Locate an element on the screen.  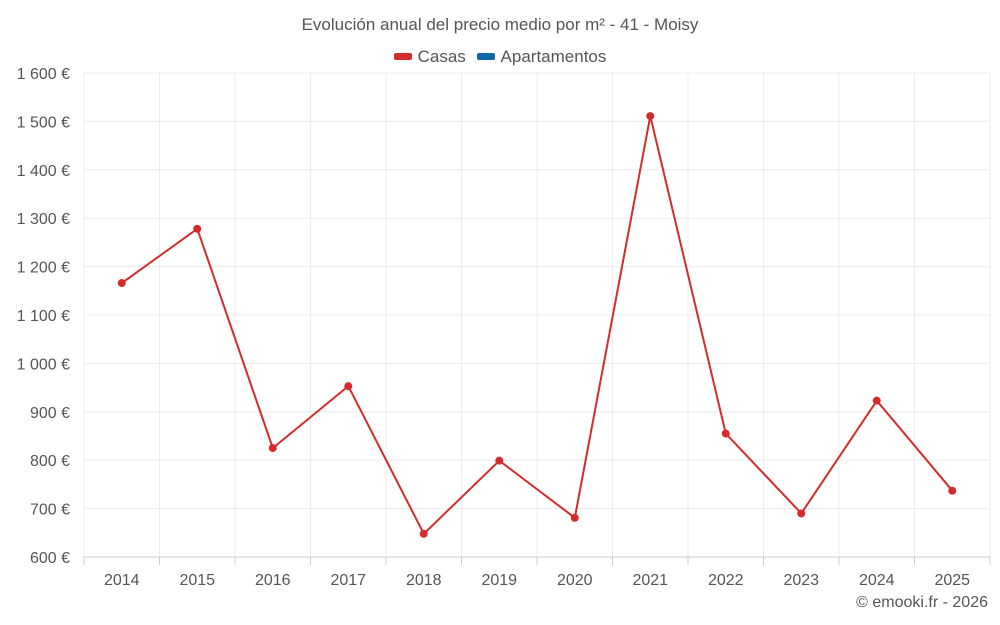
legend-label-casas: Casas is located at coordinates (441, 56).